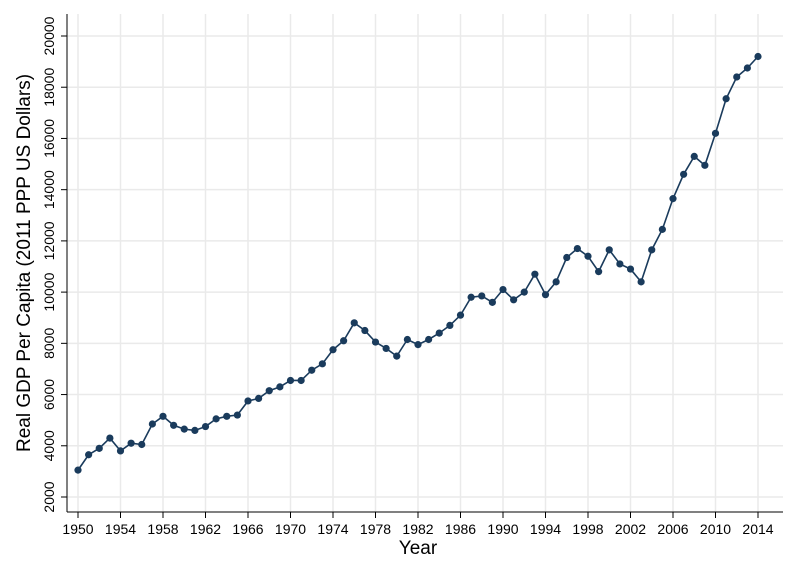  Describe the element at coordinates (49, 445) in the screenshot. I see `y-tick-label: 4000` at that location.